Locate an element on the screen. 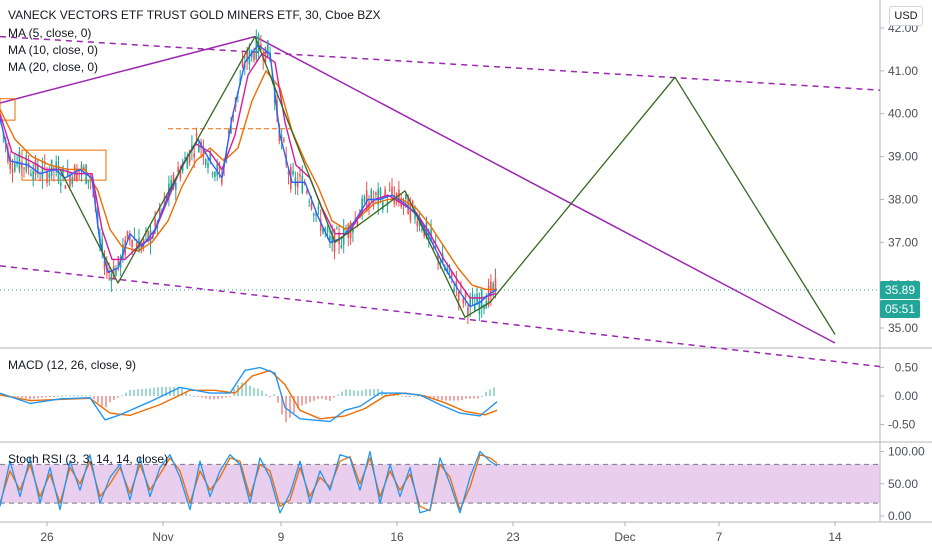 The width and height of the screenshot is (932, 555). legend-ma5: MA (5, close, 0) is located at coordinates (50, 33).